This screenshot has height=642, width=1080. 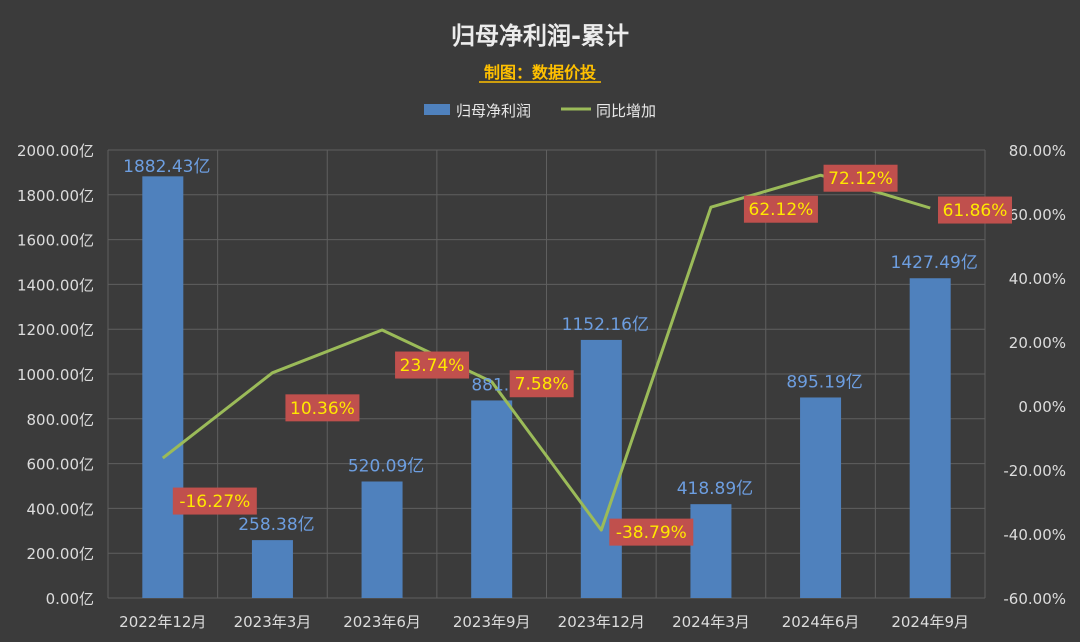 I want to click on left-axis-tick-label: 1600.00亿, so click(x=55, y=241).